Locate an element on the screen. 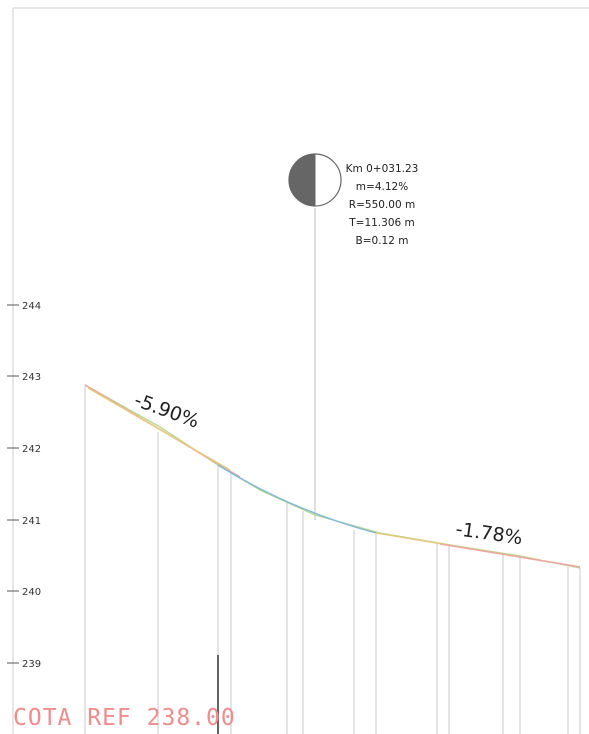 The height and width of the screenshot is (734, 589). grade-line-left-yellow is located at coordinates (159, 429).